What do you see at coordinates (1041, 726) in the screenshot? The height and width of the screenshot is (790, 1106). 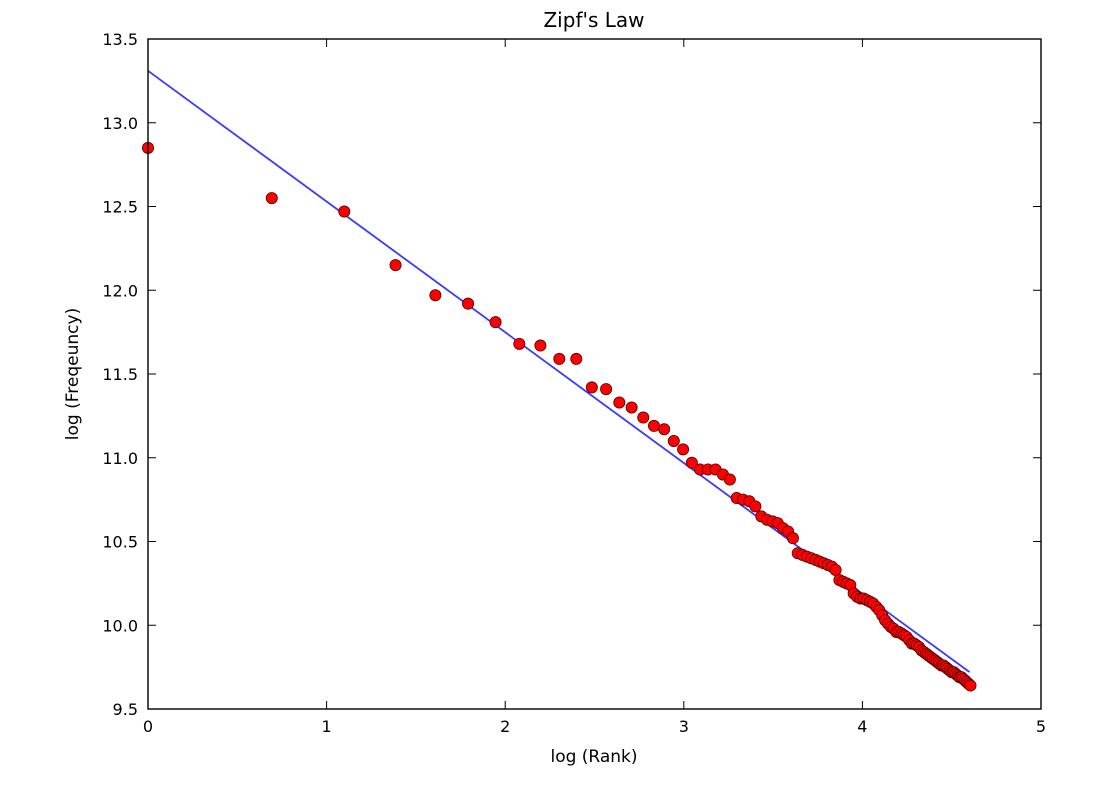 I see `x-tick-label: 5` at bounding box center [1041, 726].